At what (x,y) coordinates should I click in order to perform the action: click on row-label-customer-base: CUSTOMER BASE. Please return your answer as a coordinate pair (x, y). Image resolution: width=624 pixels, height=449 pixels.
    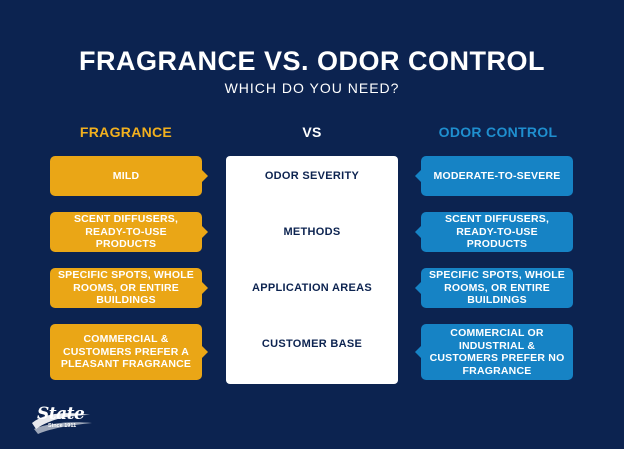
    Looking at the image, I should click on (312, 344).